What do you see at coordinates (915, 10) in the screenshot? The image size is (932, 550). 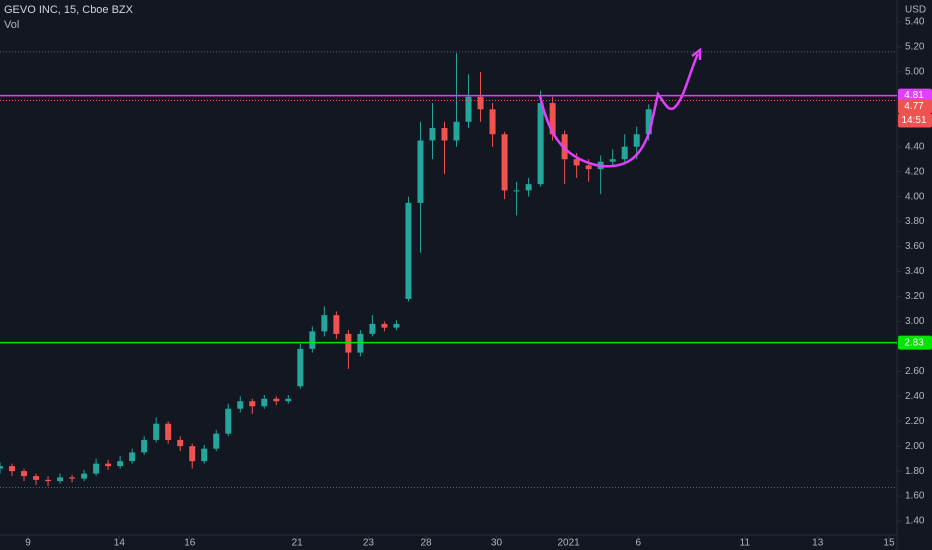 I see `currency-label: USD` at bounding box center [915, 10].